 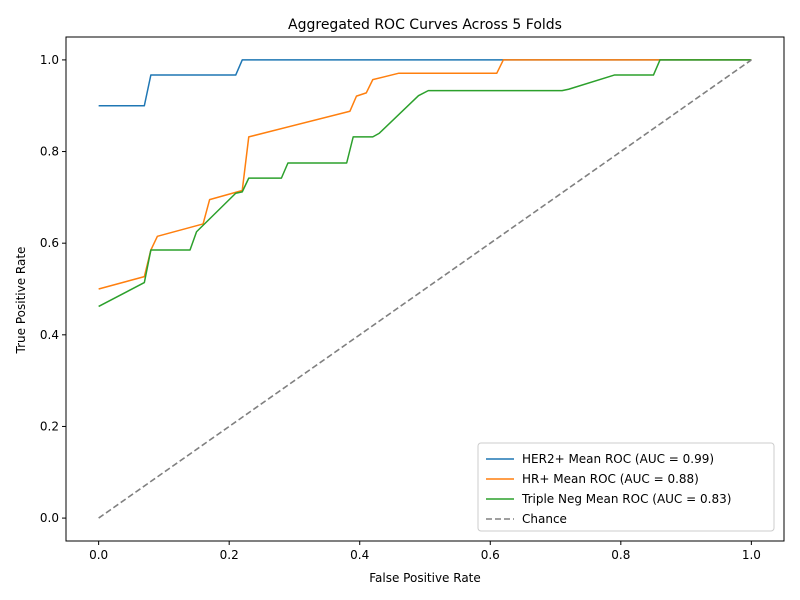 I want to click on x-tick-label: 0.0, so click(x=98, y=555).